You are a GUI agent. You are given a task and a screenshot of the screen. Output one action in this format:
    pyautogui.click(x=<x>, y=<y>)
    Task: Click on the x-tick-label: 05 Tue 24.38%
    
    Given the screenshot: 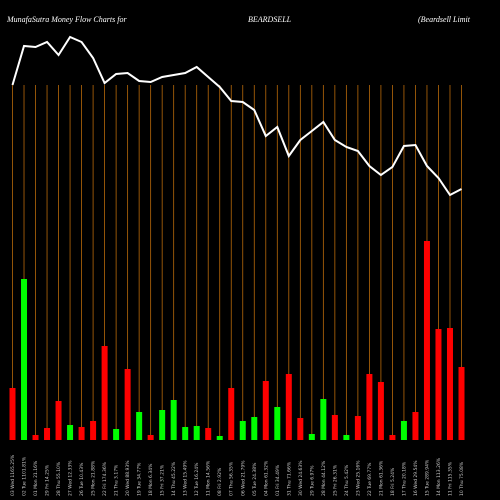 What is the action you would take?
    pyautogui.click(x=255, y=479)
    